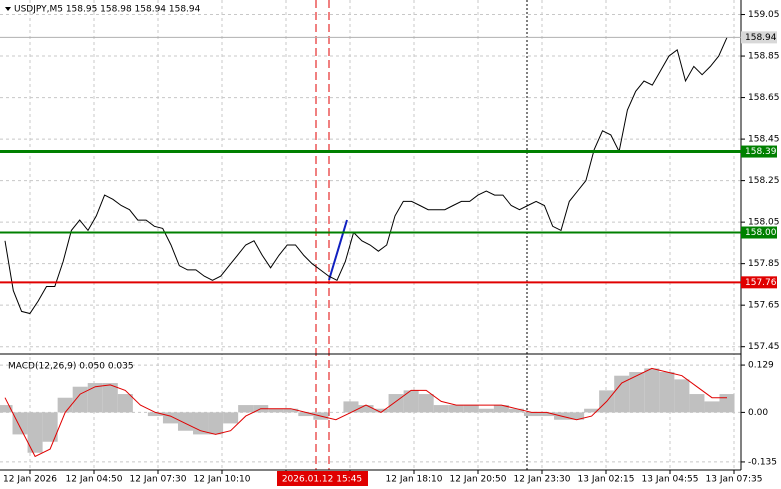  Describe the element at coordinates (606, 480) in the screenshot. I see `x-tick-label: 13 Jan 02:15` at that location.